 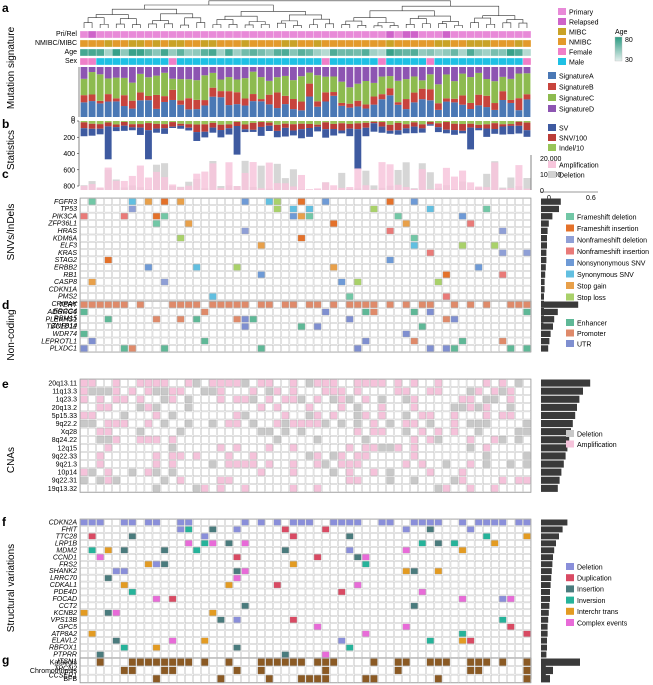 What do you see at coordinates (64, 481) in the screenshot?
I see `gene-label: 9q22.31` at bounding box center [64, 481].